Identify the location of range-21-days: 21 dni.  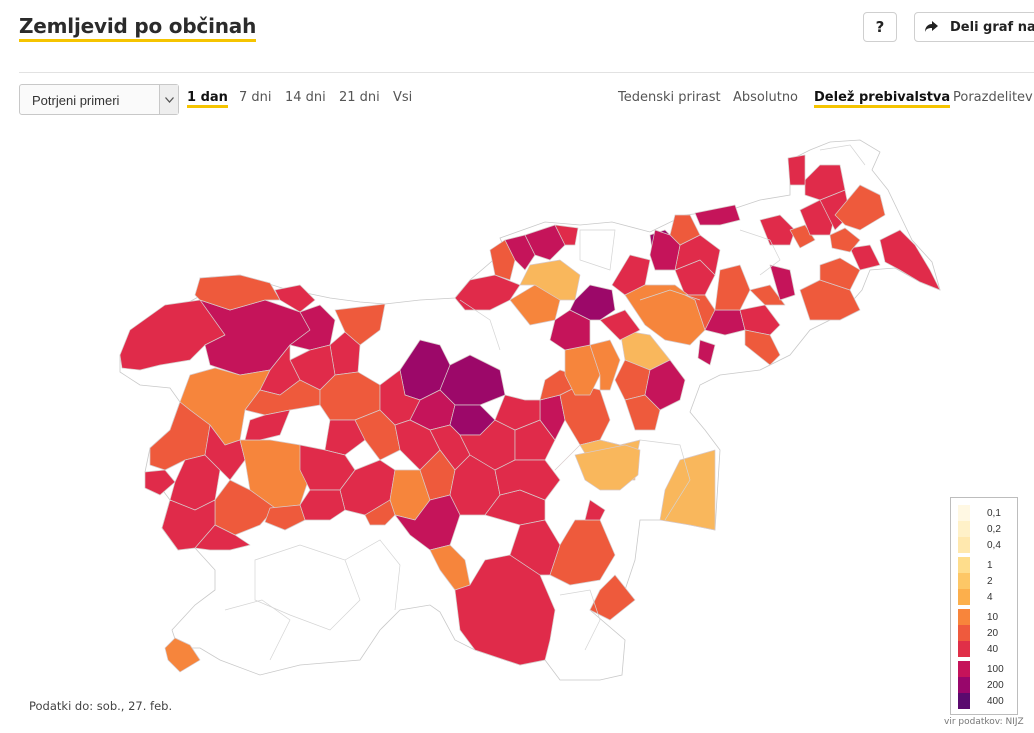
(359, 97).